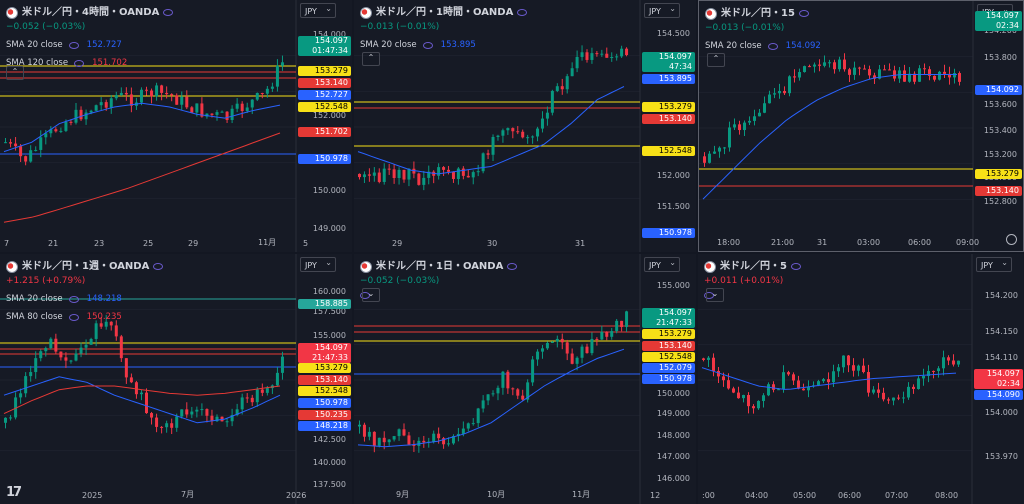  What do you see at coordinates (89, 63) in the screenshot?
I see `sma-legend-row: SMA 120 close 151.702` at bounding box center [89, 63].